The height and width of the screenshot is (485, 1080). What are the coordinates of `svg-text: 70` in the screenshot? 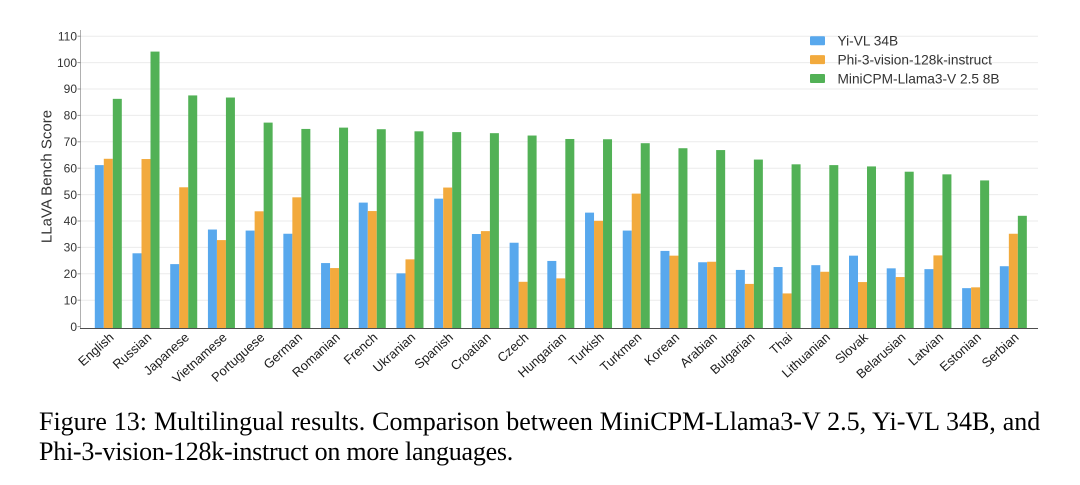 It's located at (71, 142).